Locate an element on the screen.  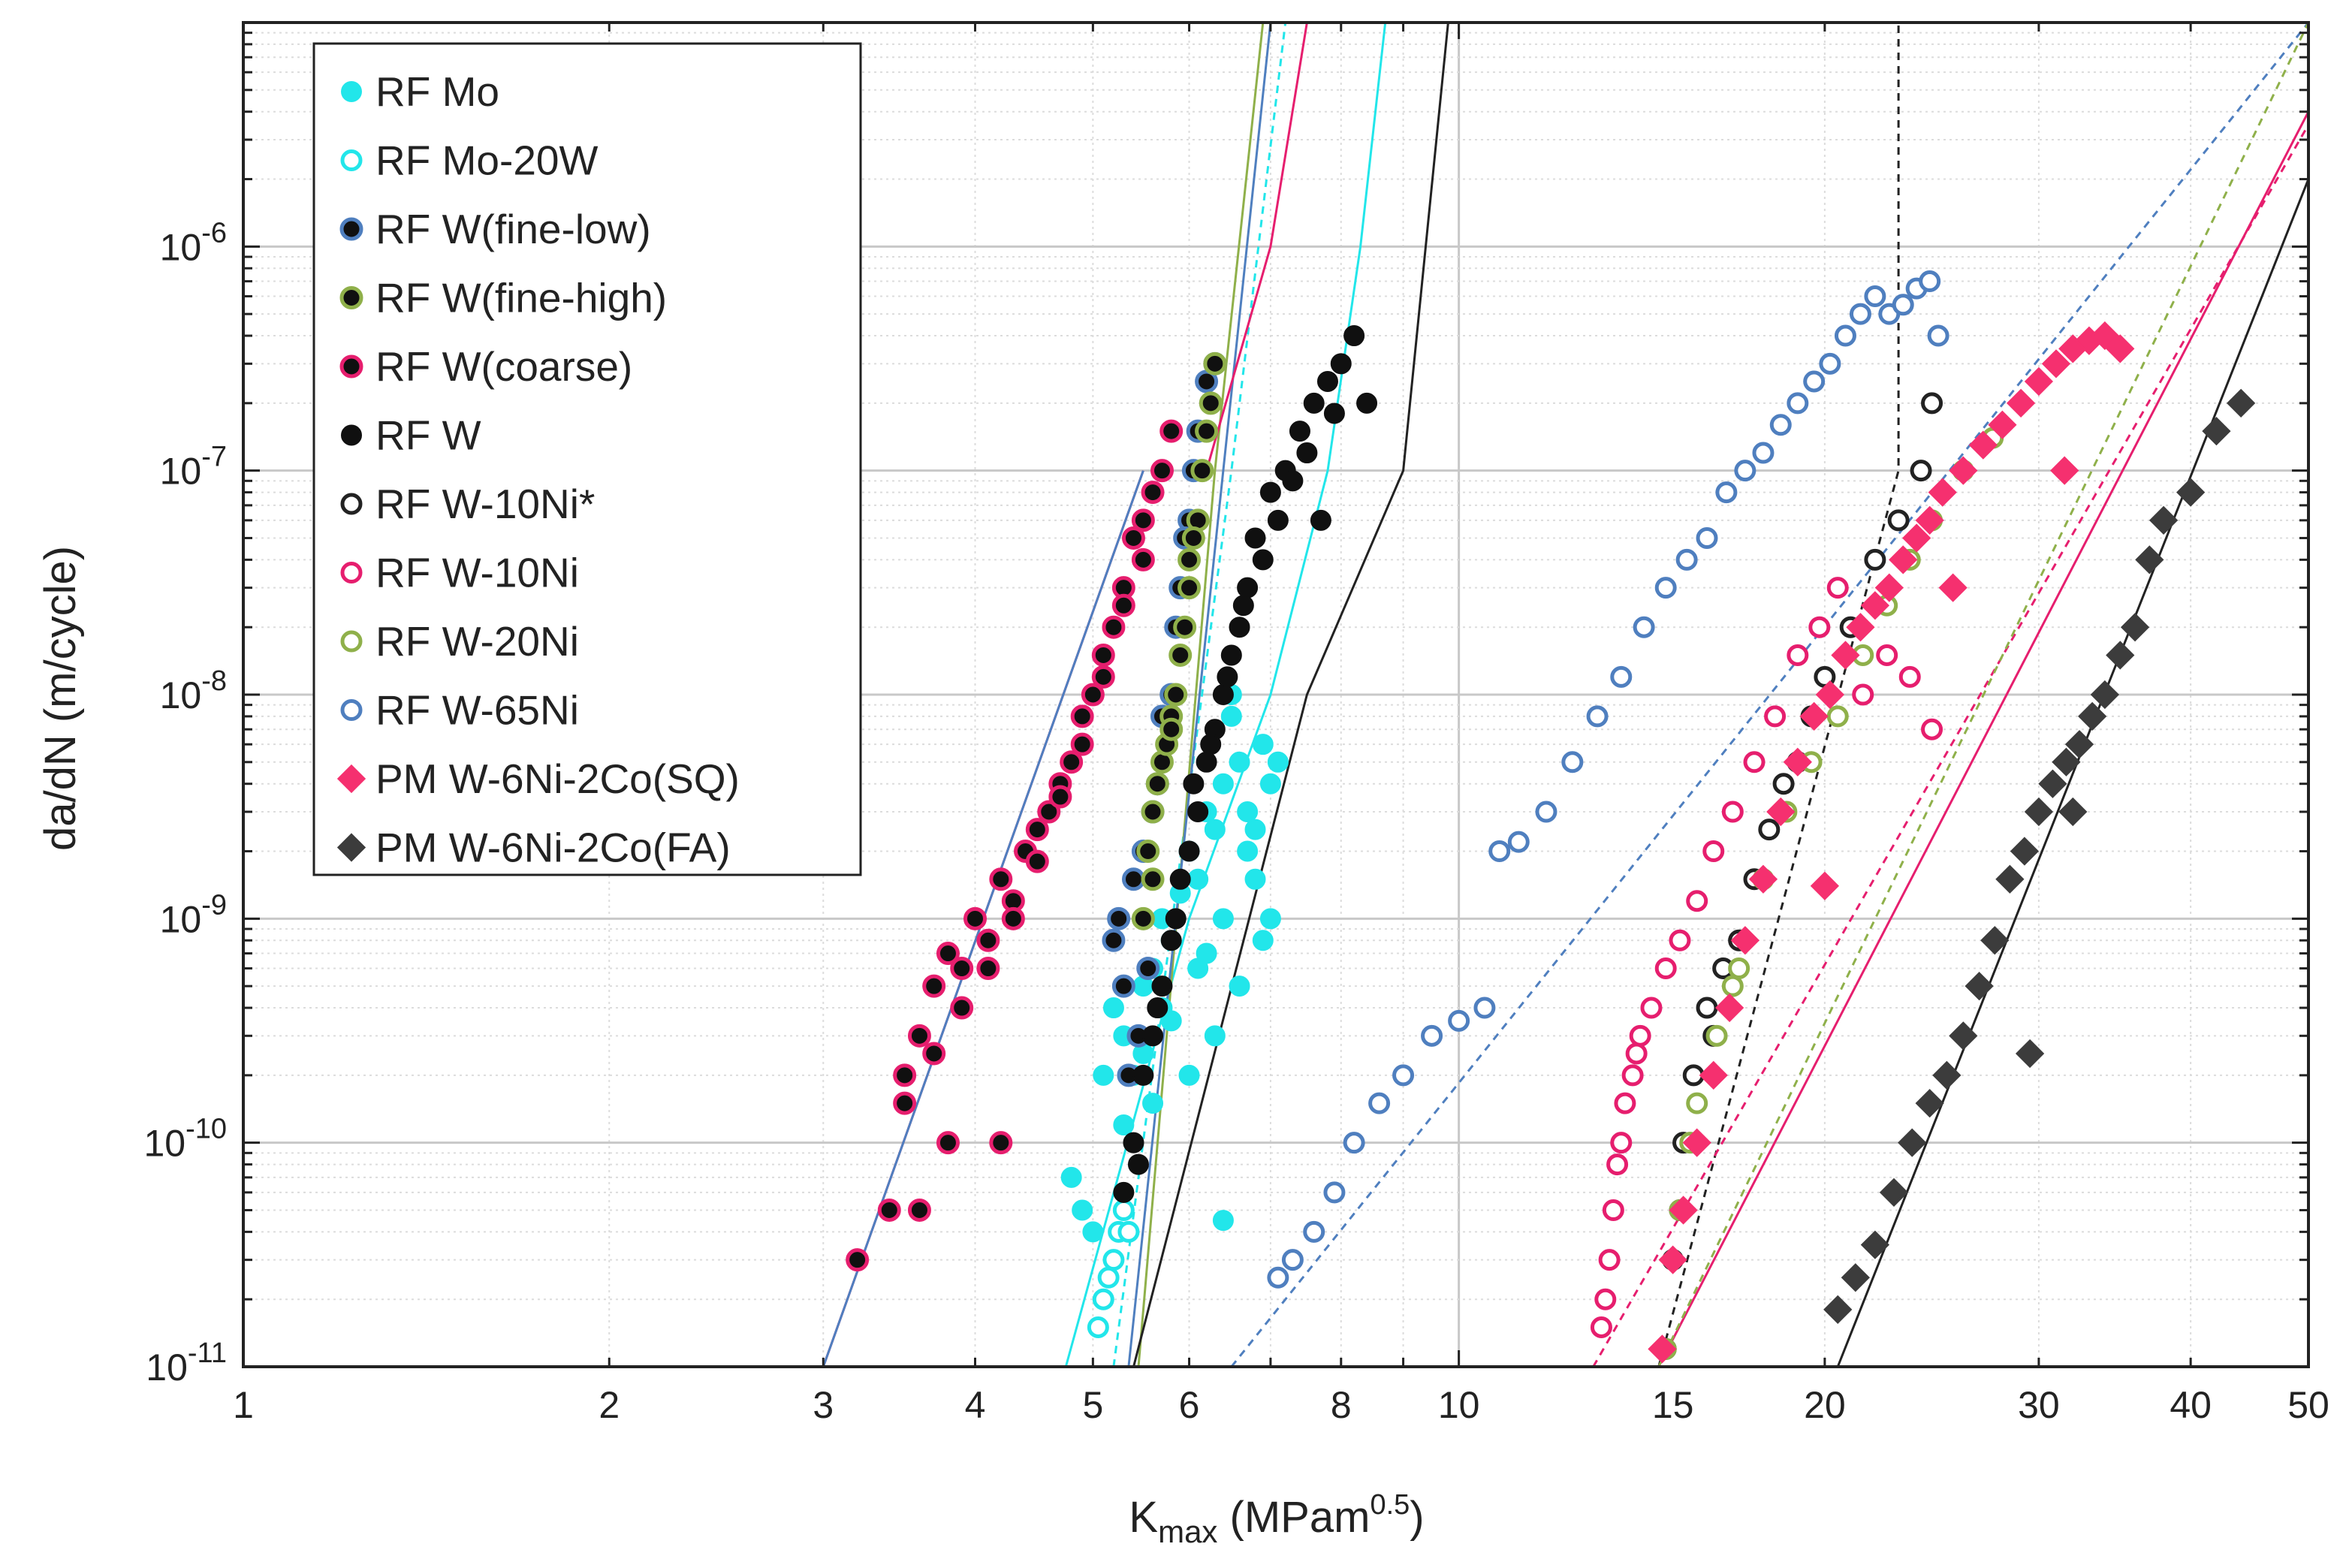
y-tick-label-exponent: -9 is located at coordinates (214, 905).